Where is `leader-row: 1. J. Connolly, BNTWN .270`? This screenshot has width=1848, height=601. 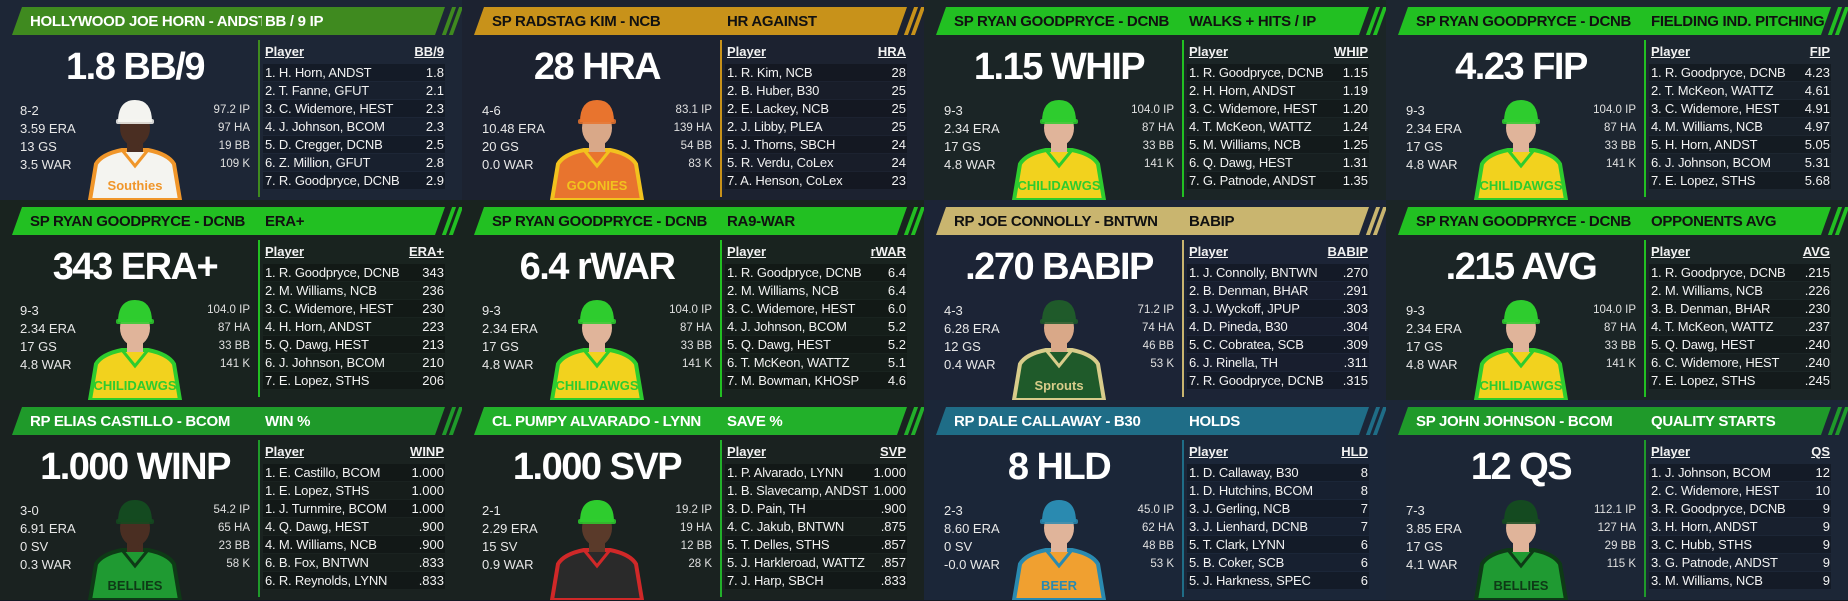 leader-row: 1. J. Connolly, BNTWN .270 is located at coordinates (1278, 272).